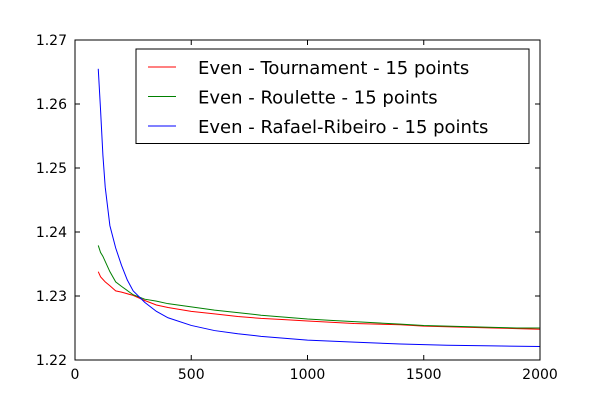 This screenshot has height=400, width=600. What do you see at coordinates (51, 233) in the screenshot?
I see `y-tick-label: 1.24` at bounding box center [51, 233].